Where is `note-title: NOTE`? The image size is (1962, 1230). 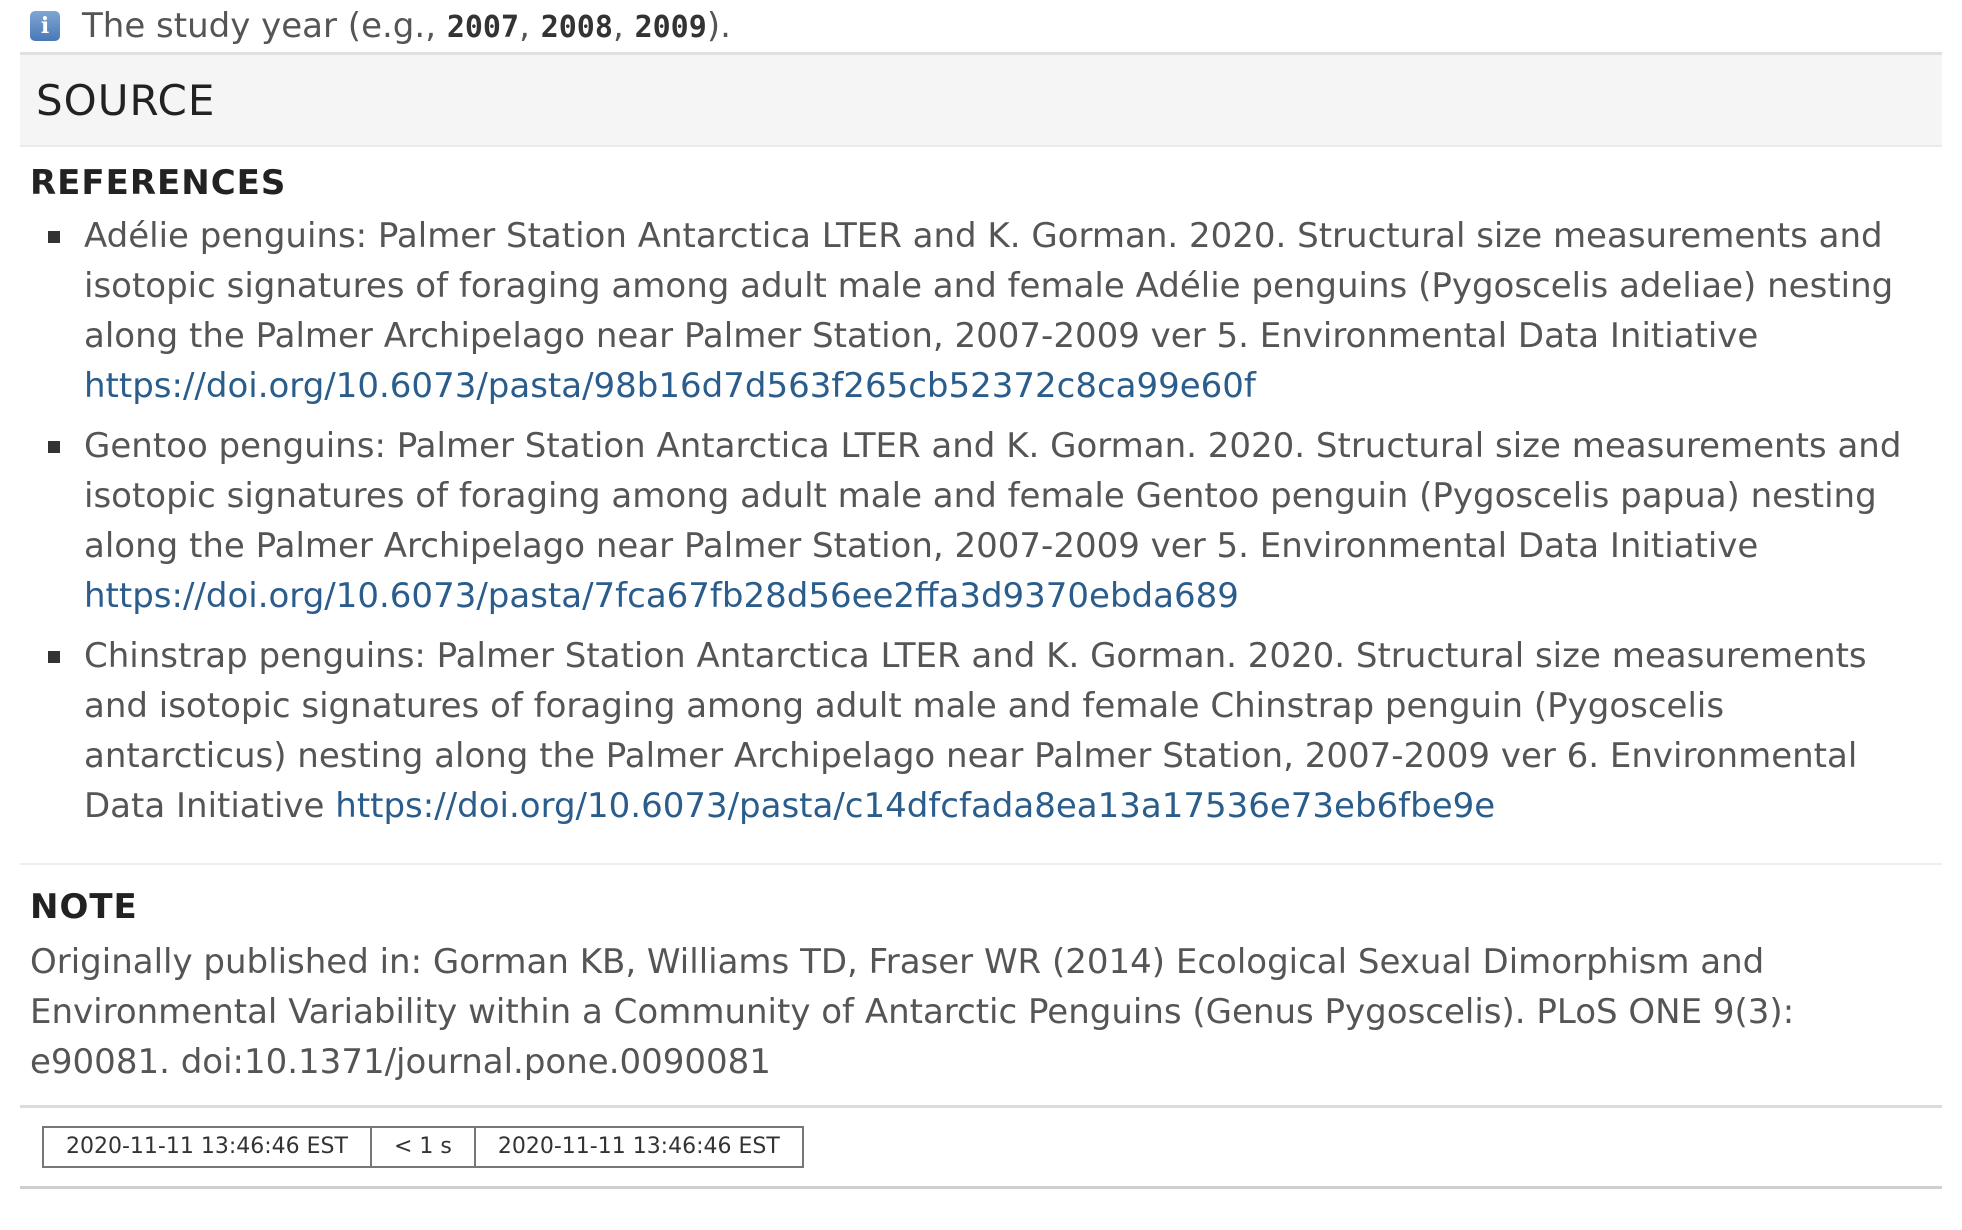 note-title: NOTE is located at coordinates (84, 907).